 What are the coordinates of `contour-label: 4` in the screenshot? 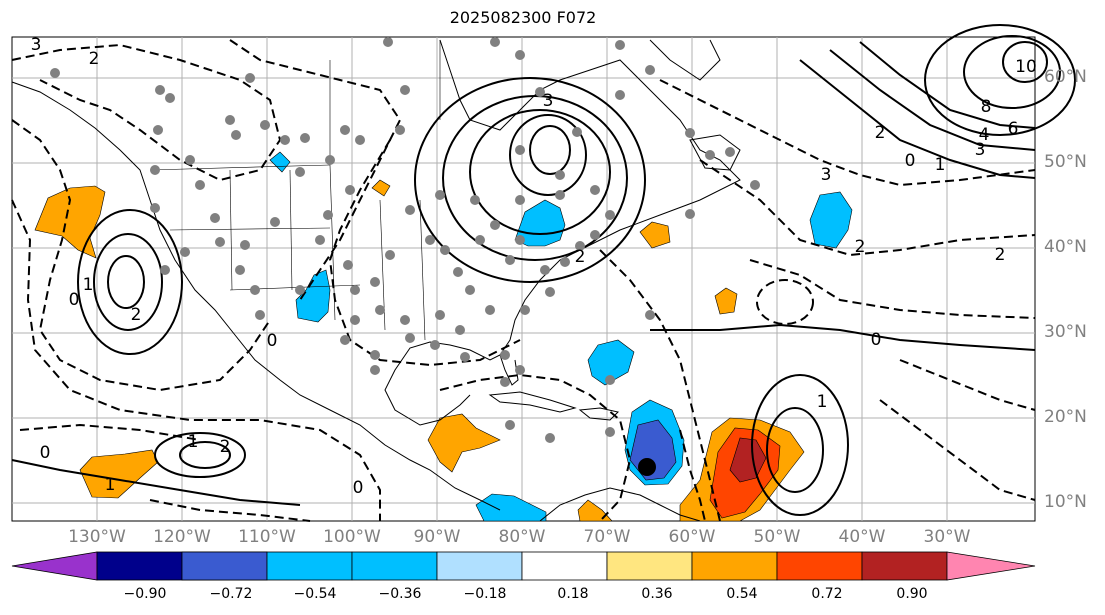 It's located at (984, 135).